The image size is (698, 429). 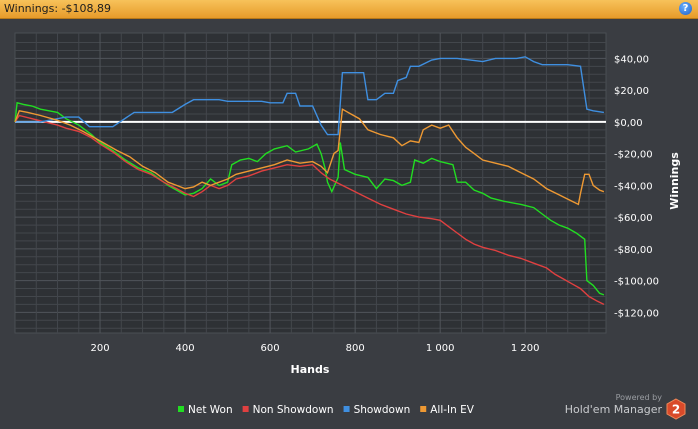 I want to click on y-tick-label: -$60,00, so click(x=633, y=218).